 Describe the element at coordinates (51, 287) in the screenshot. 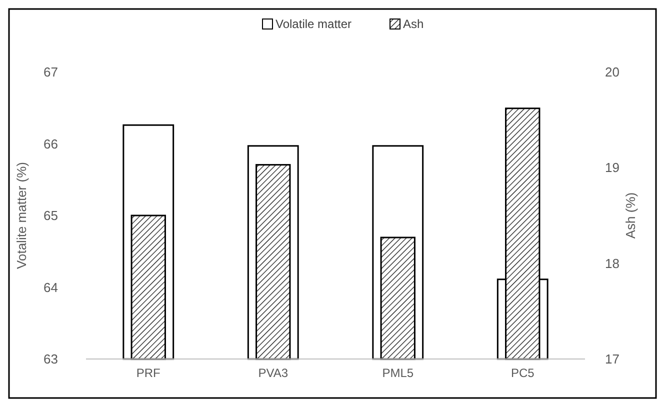

I see `y-tick-label: 64` at that location.